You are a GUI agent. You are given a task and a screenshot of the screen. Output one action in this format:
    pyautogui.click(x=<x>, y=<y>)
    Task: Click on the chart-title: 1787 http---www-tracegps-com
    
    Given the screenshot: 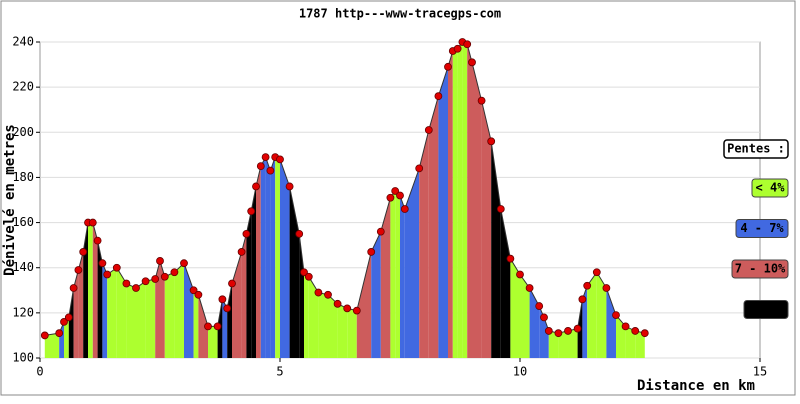 What is the action you would take?
    pyautogui.click(x=400, y=14)
    